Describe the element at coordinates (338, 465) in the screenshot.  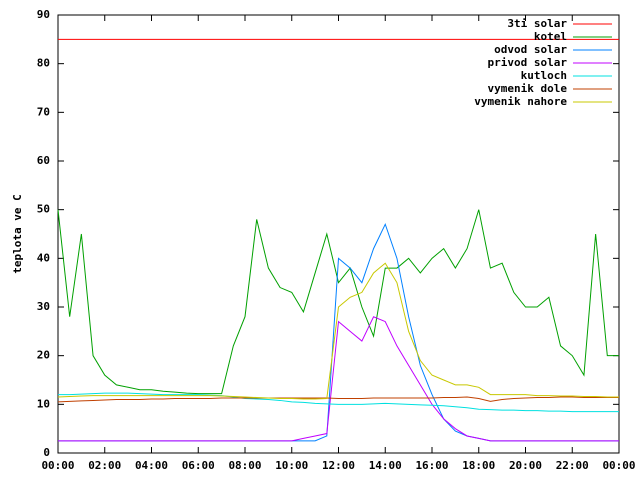
I see `x-tick-label: 12:00` at that location.